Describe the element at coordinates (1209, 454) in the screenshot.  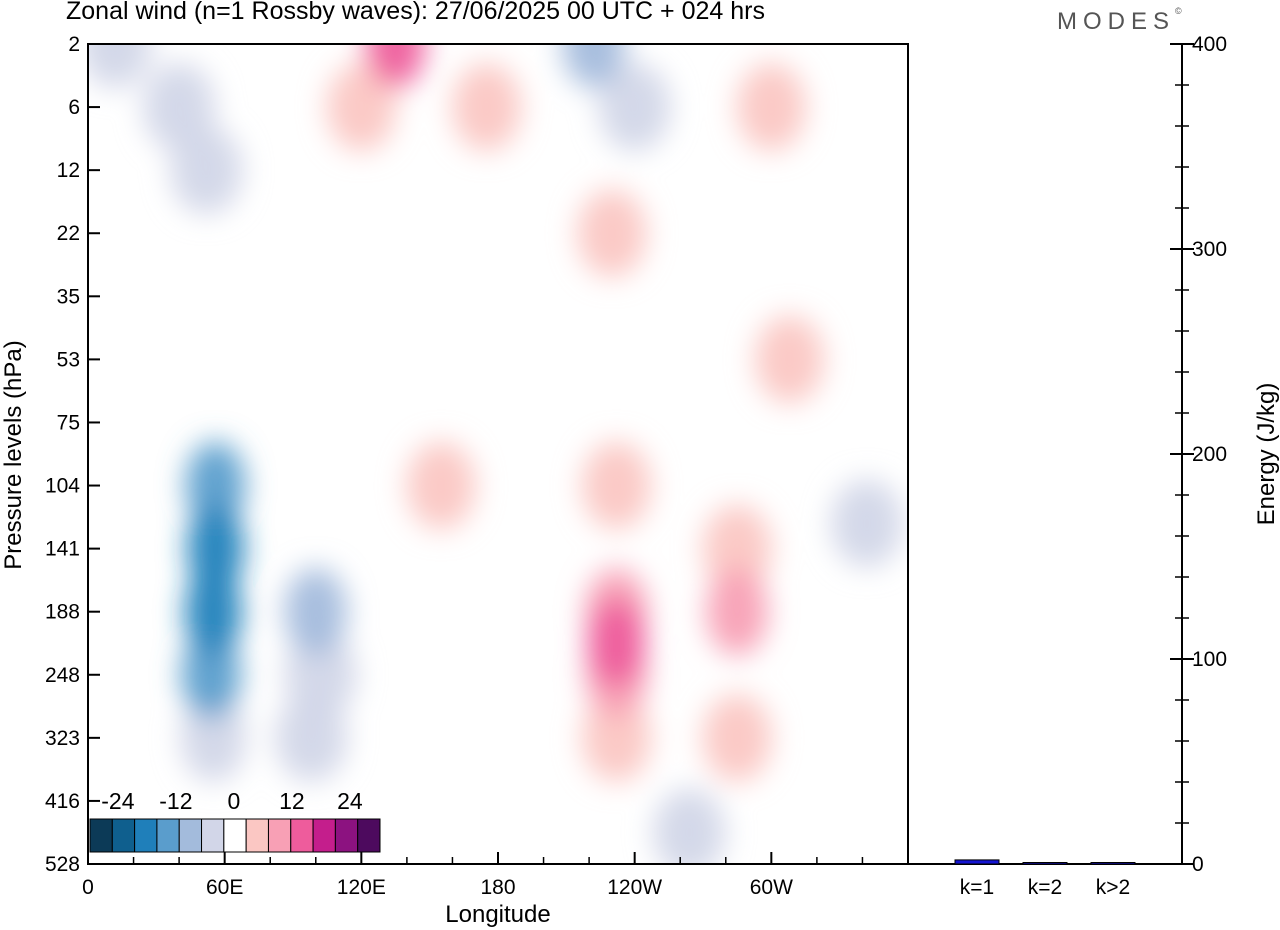
I see `energy-tick-label: 200` at that location.